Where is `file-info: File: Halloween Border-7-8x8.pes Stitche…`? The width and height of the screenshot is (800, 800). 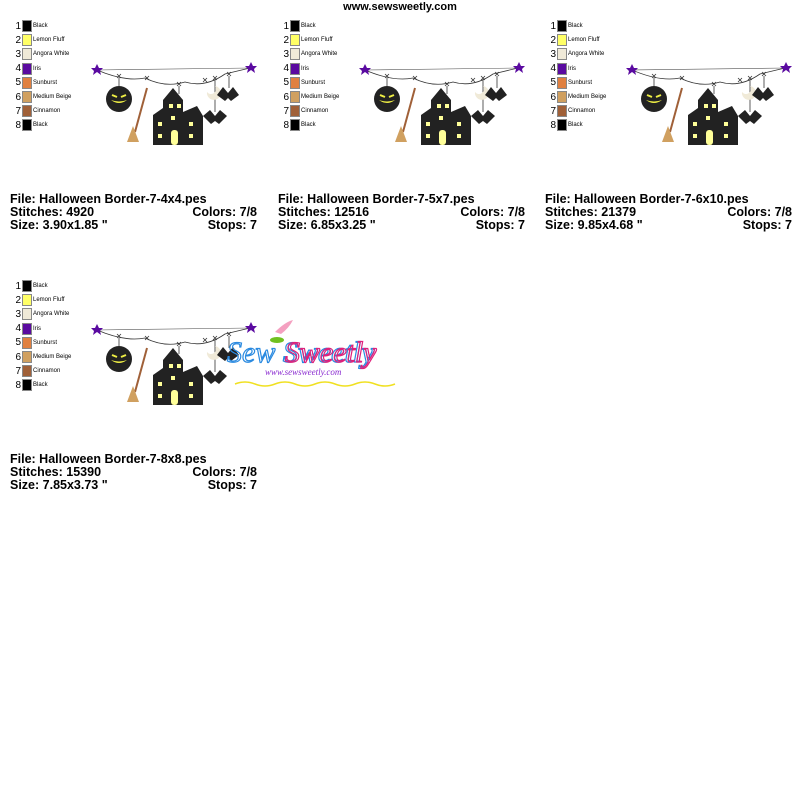 file-info: File: Halloween Border-7-8x8.pes Stitche… is located at coordinates (133, 472).